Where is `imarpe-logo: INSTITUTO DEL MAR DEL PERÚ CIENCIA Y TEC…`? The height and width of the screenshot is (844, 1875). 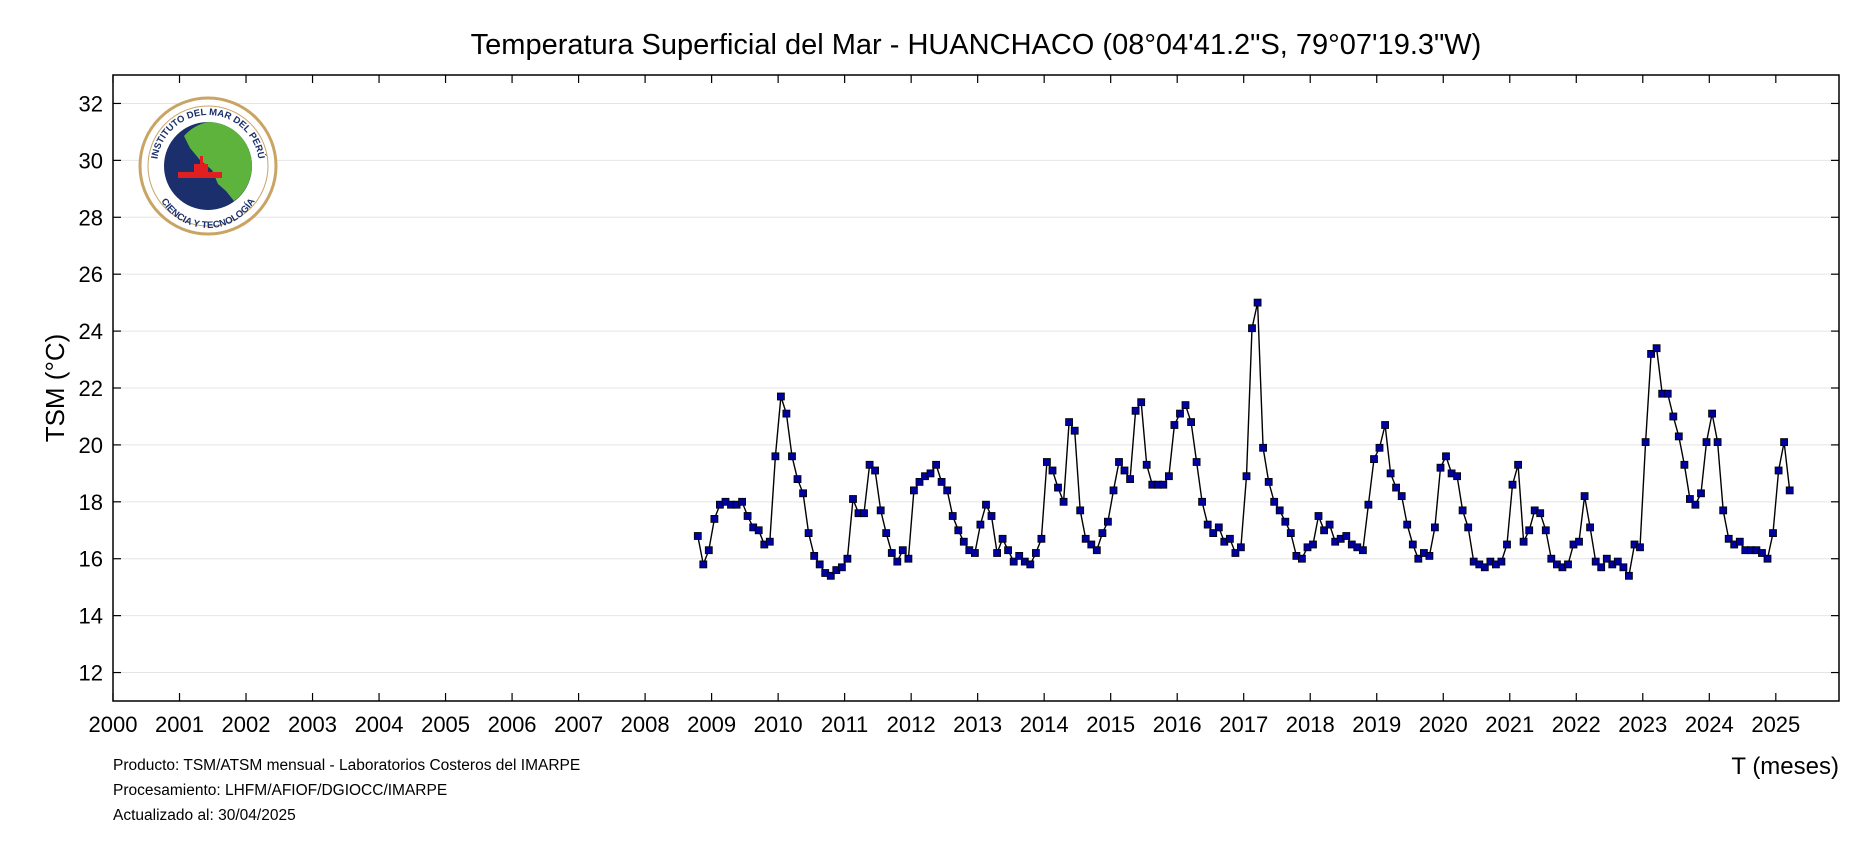
imarpe-logo: INSTITUTO DEL MAR DEL PERÚ CIENCIA Y TEC… is located at coordinates (208, 166).